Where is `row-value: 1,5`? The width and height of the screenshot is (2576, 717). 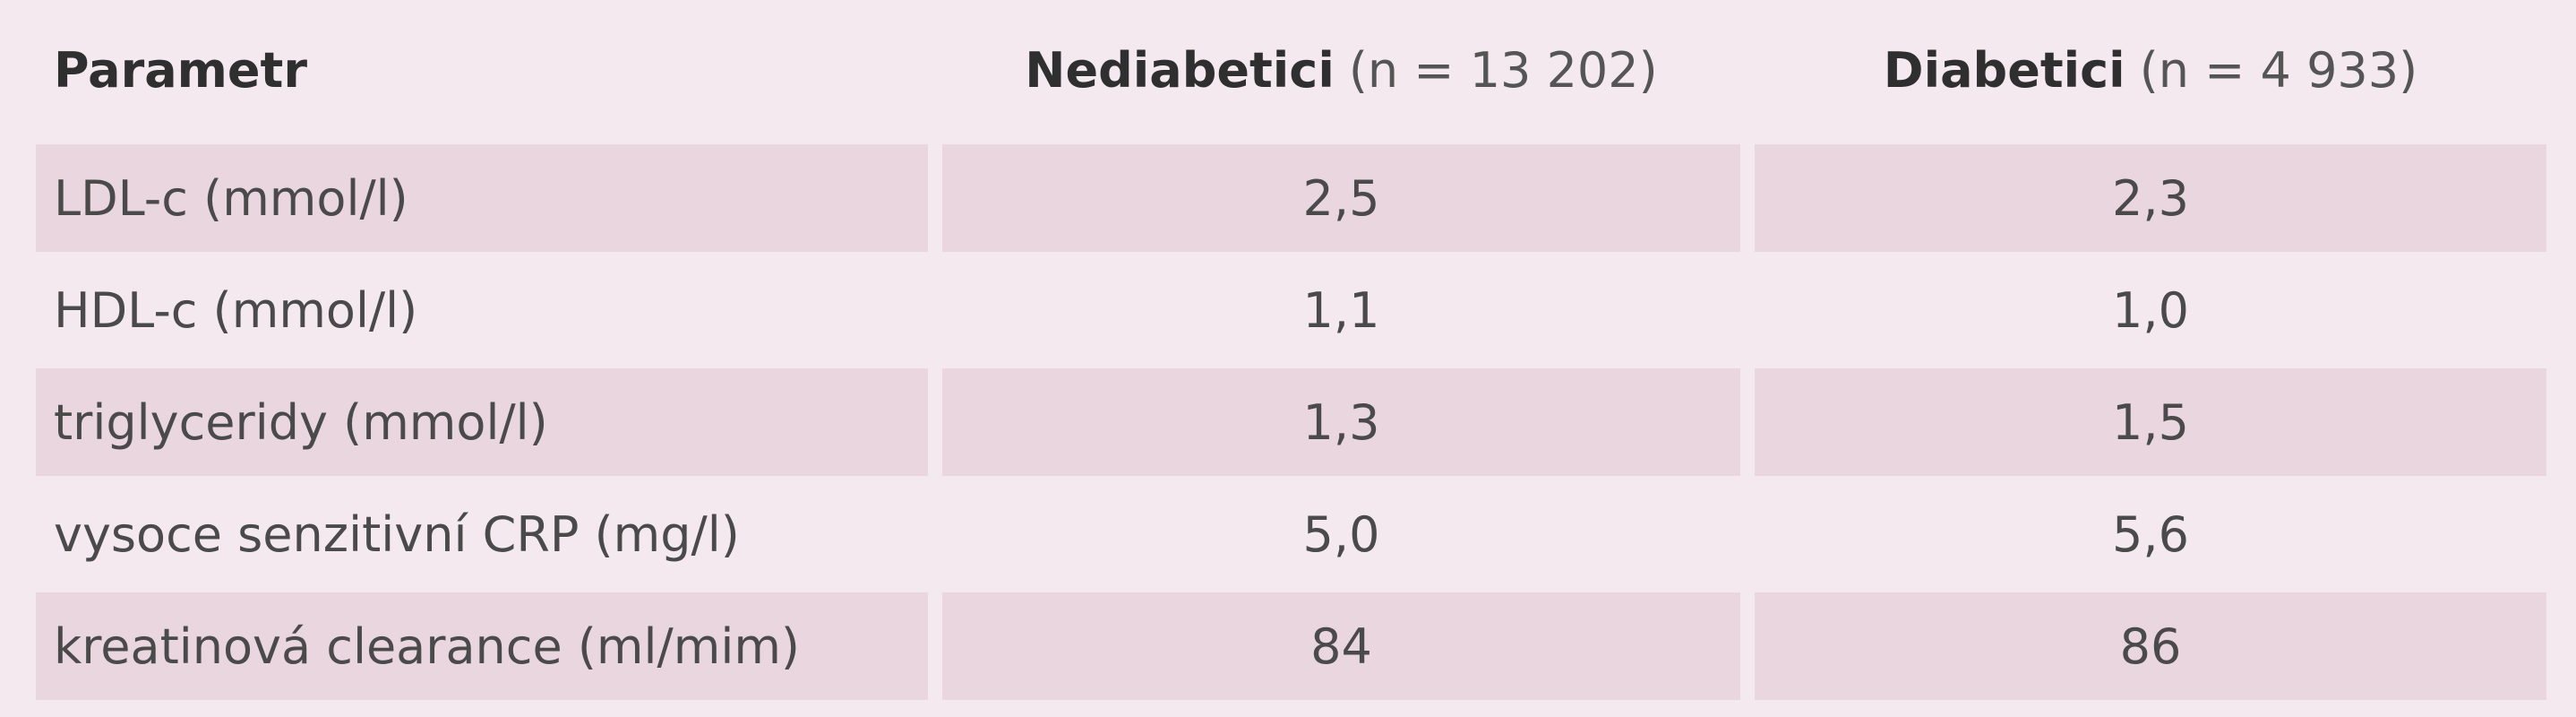
row-value: 1,5 is located at coordinates (2150, 422).